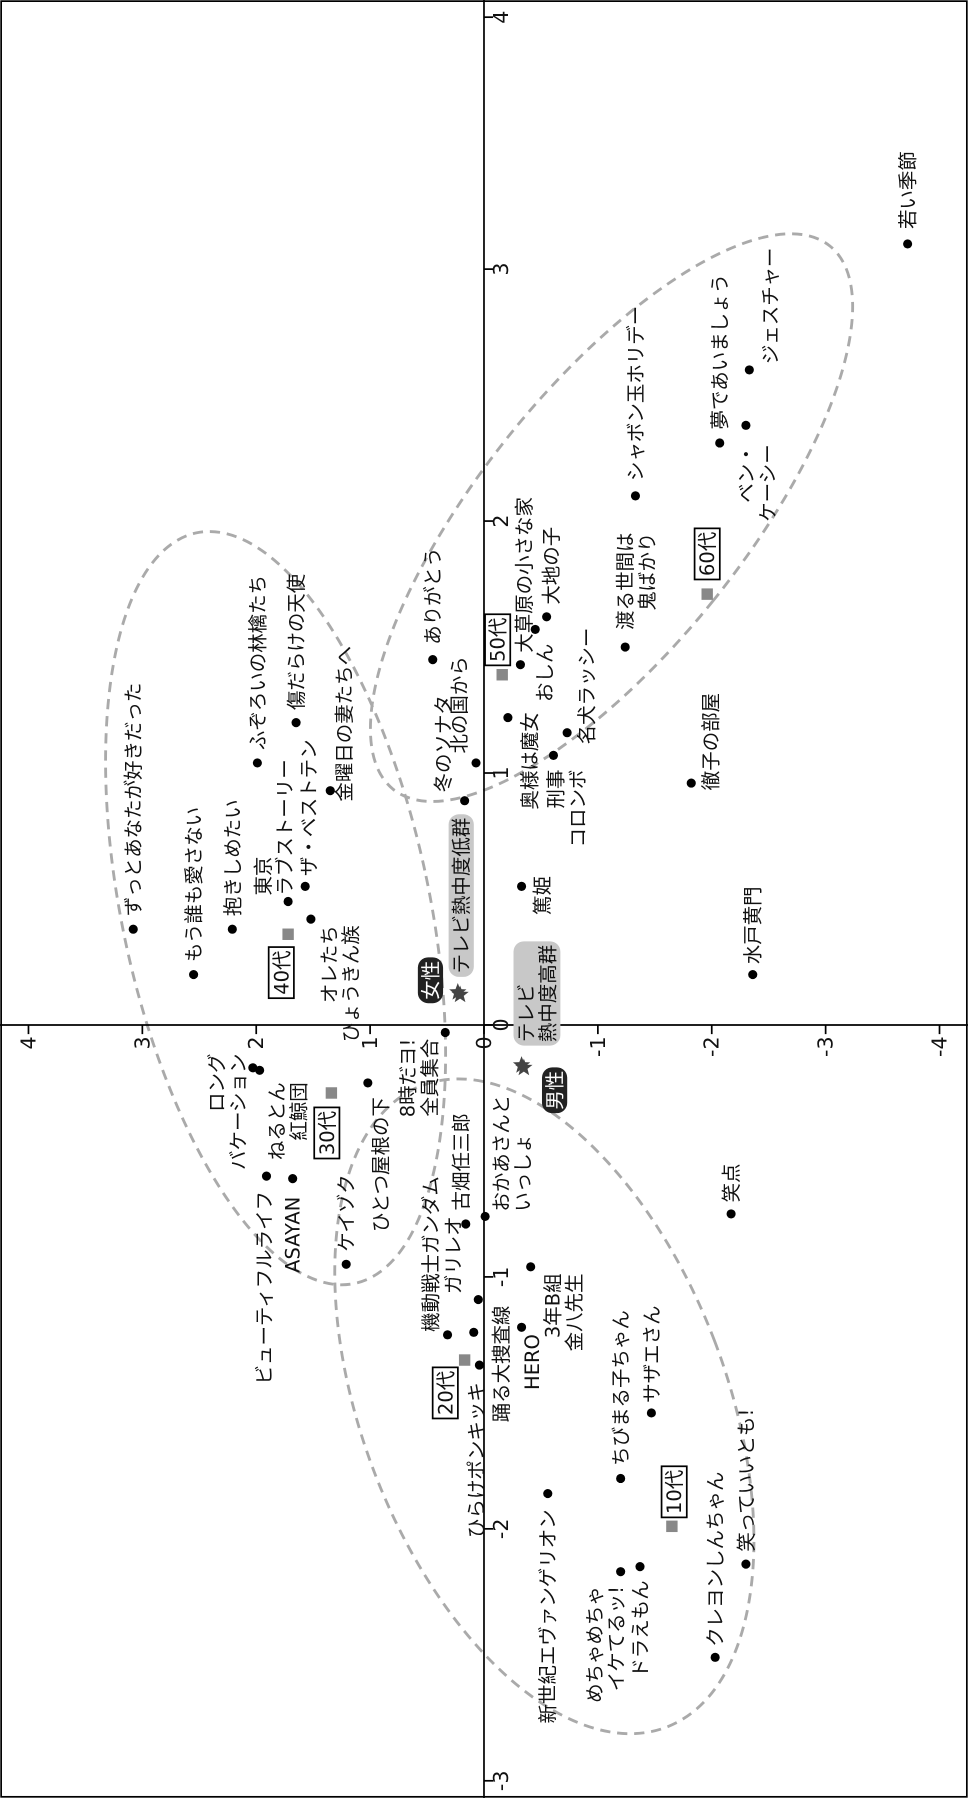 The image size is (968, 1798). Describe the element at coordinates (430, 980) in the screenshot. I see `label-line: 女性` at that location.